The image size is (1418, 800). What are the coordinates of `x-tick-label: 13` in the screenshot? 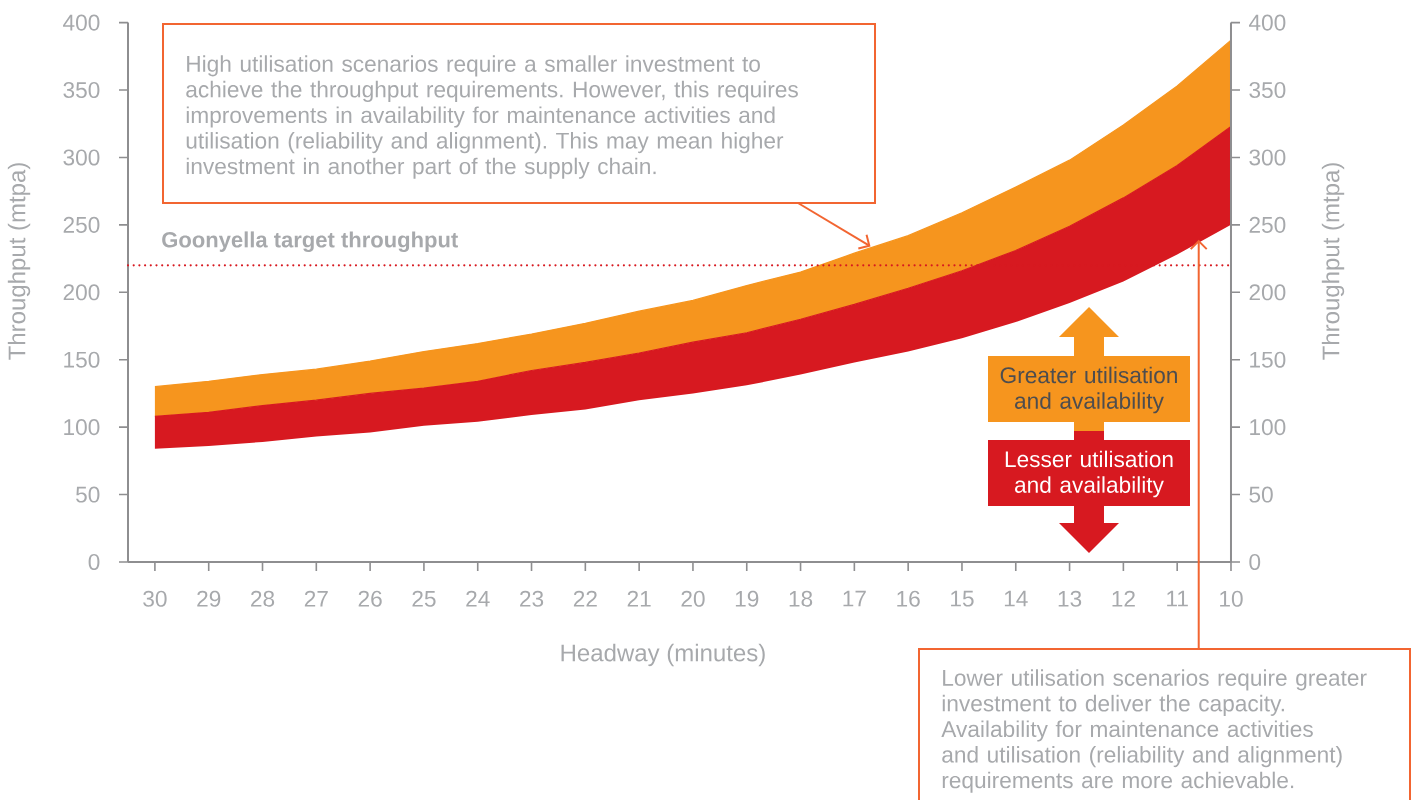 It's located at (1070, 598).